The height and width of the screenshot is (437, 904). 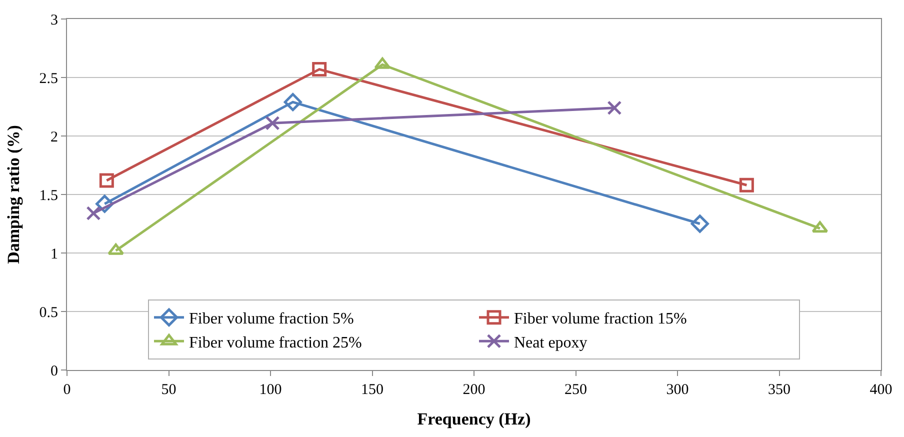 What do you see at coordinates (54, 20) in the screenshot?
I see `y-tick-label: 3` at bounding box center [54, 20].